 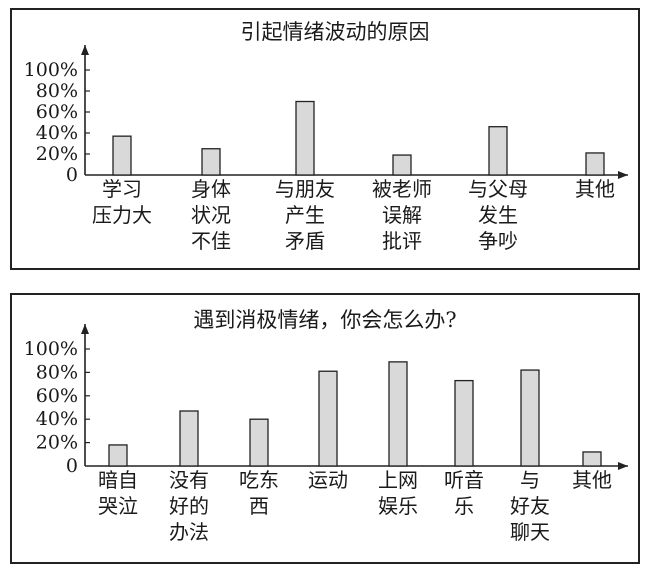 What do you see at coordinates (211, 241) in the screenshot?
I see `x-category-label: 不佳` at bounding box center [211, 241].